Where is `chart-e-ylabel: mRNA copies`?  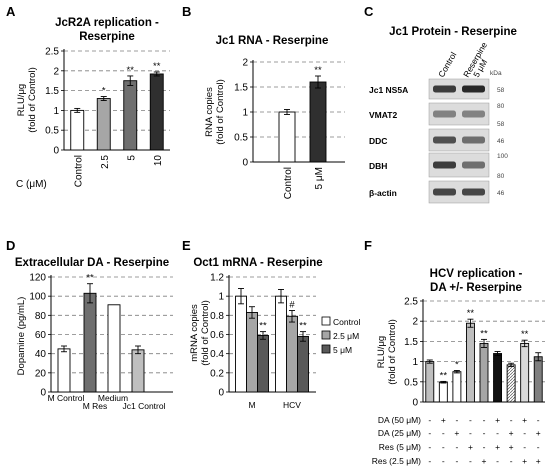
chart-e-ylabel: mRNA copies is located at coordinates (194, 333).